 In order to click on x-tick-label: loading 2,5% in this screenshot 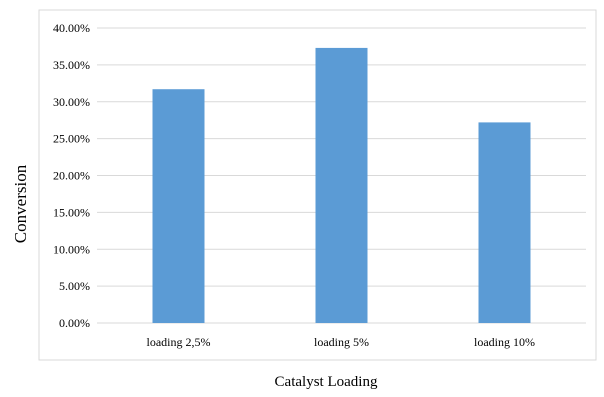, I will do `click(179, 342)`.